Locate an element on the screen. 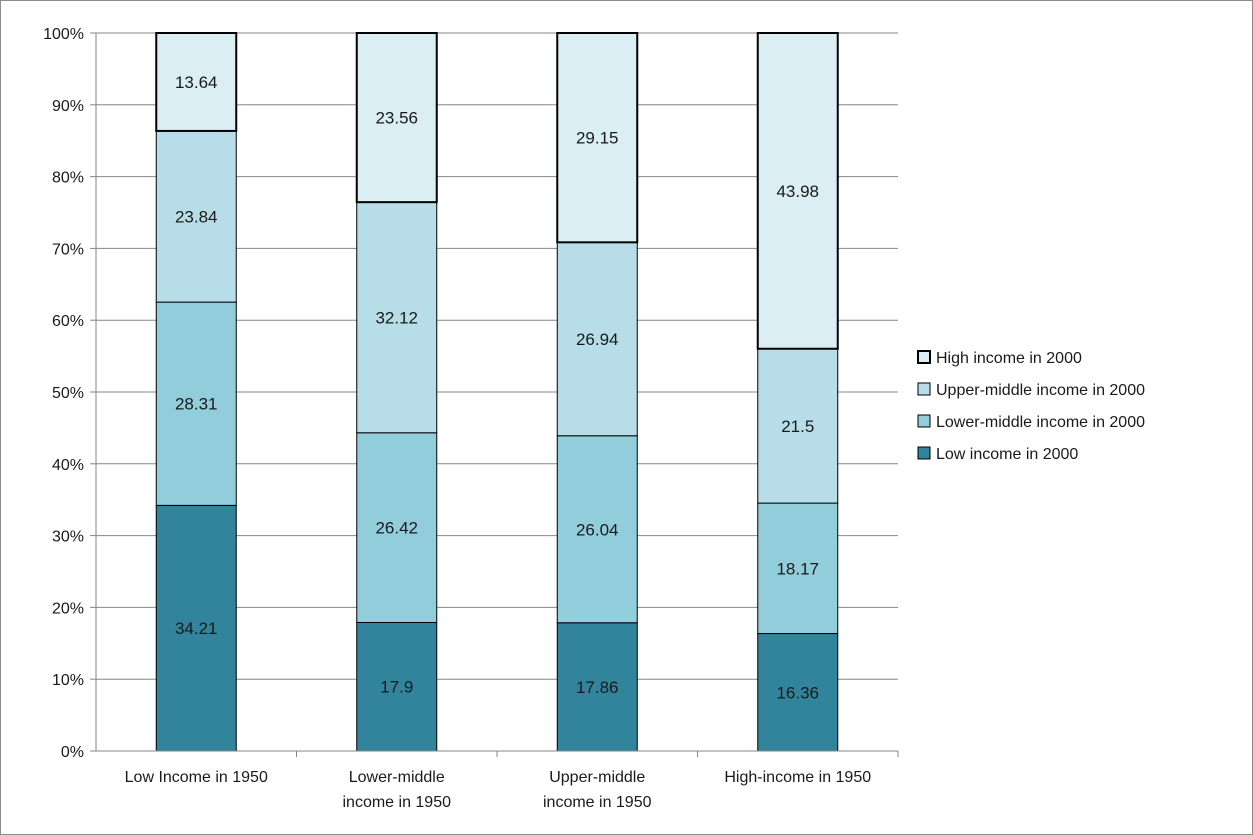 The height and width of the screenshot is (835, 1253). data-label: 28.31 is located at coordinates (196, 404).